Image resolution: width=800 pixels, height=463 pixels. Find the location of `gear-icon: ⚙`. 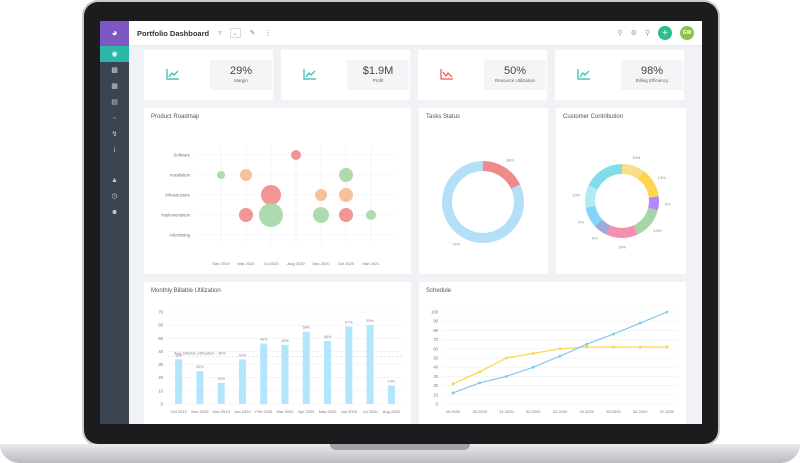

gear-icon: ⚙ is located at coordinates (633, 33).